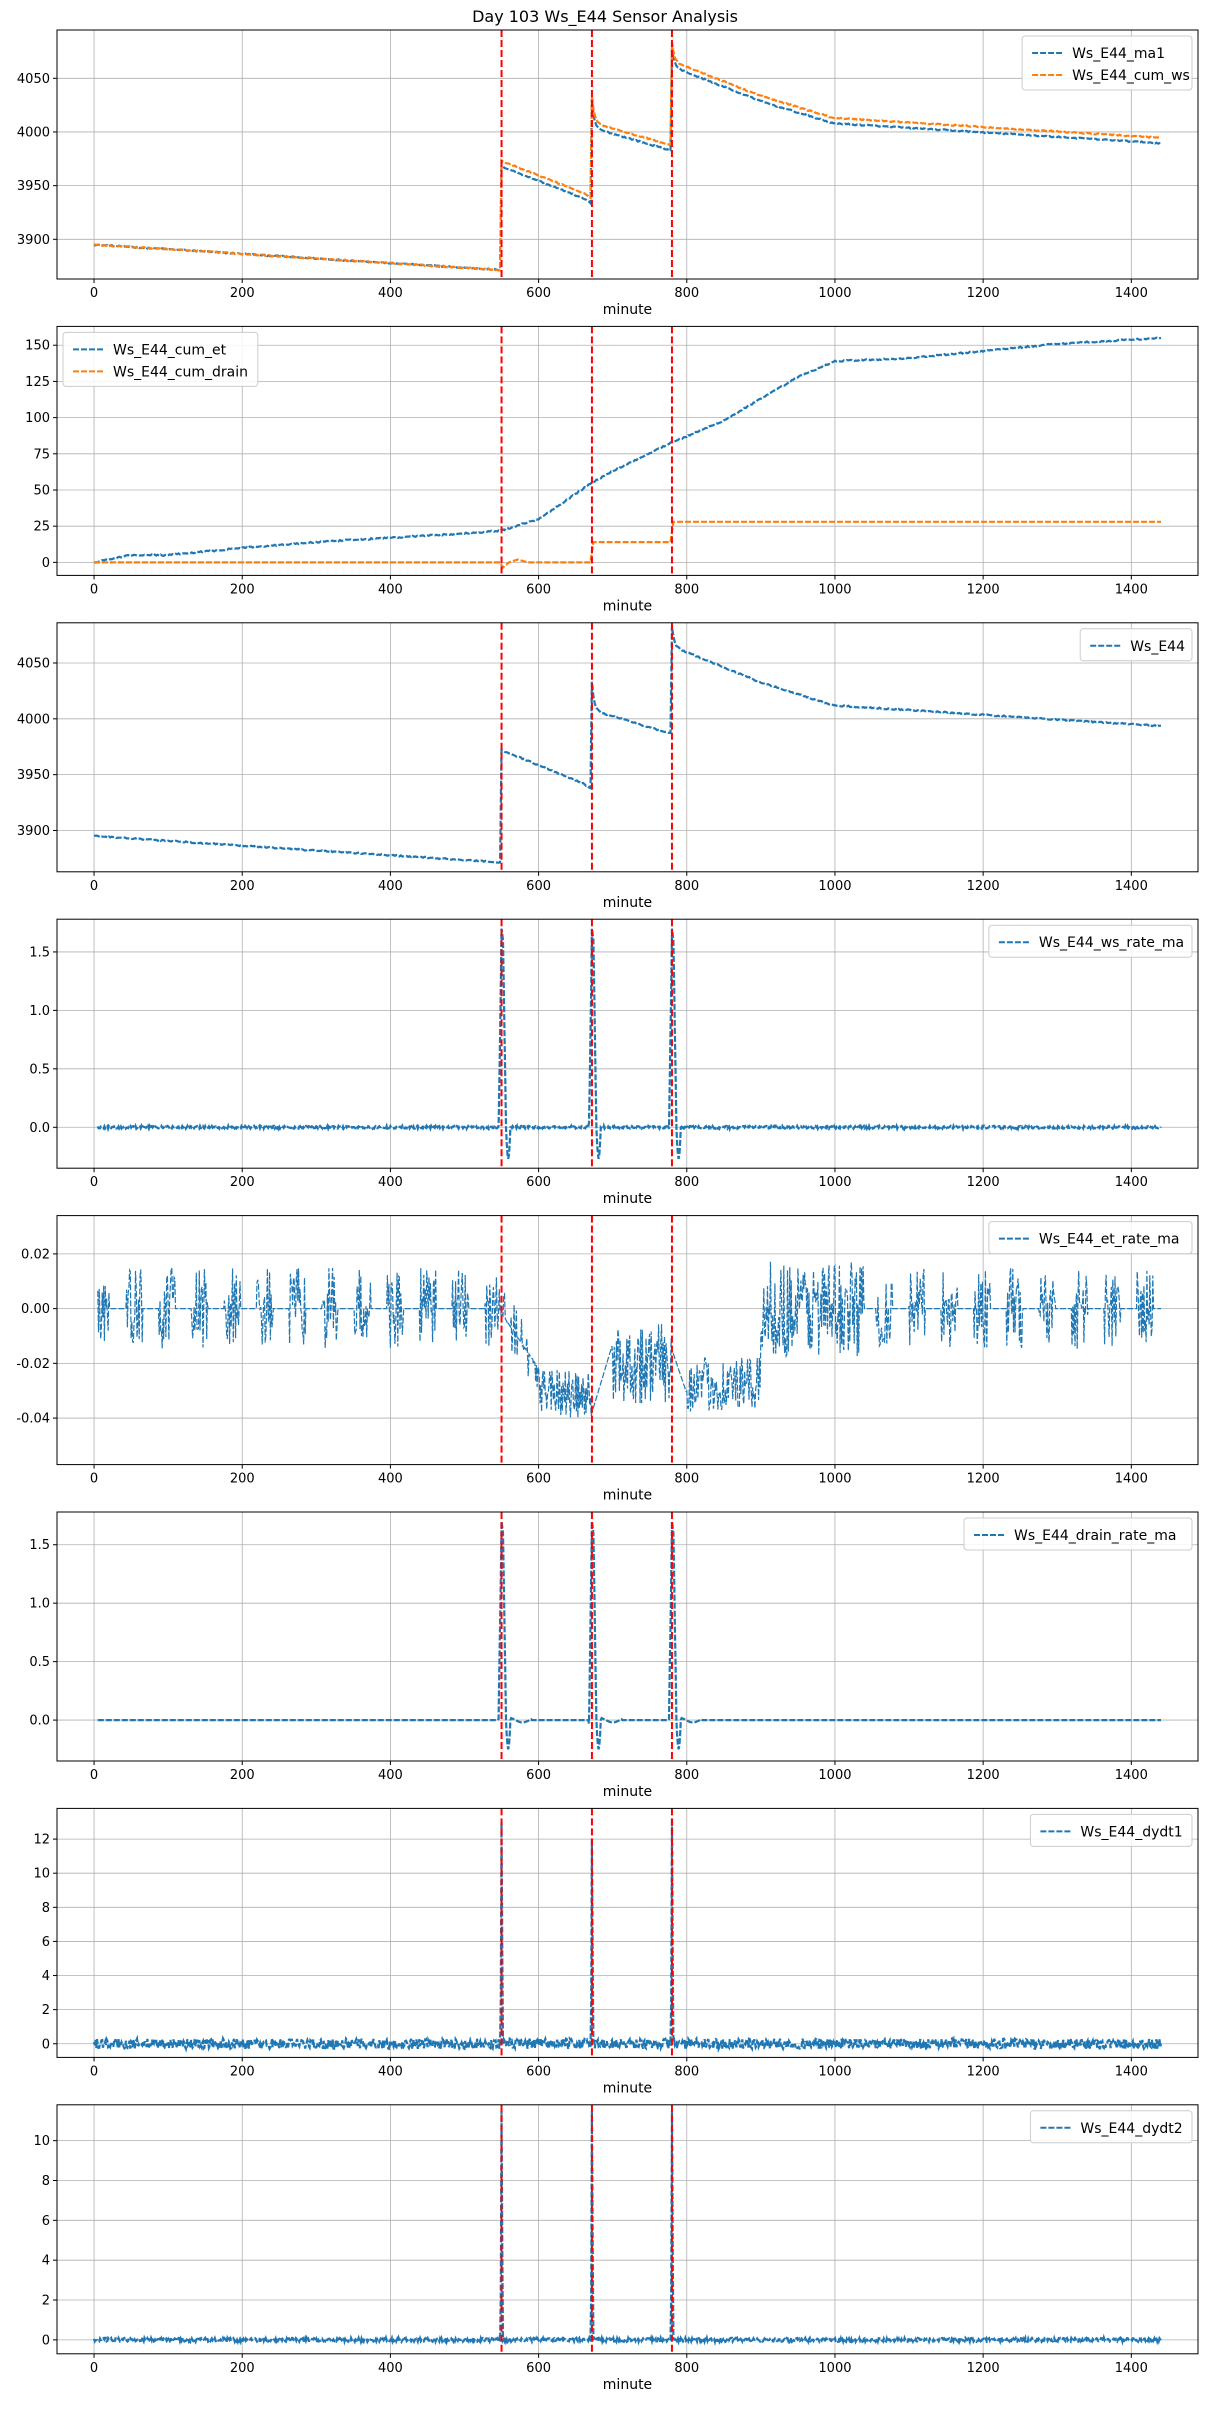 The height and width of the screenshot is (2411, 1211). What do you see at coordinates (33, 663) in the screenshot?
I see `y-tick-label: 4050` at bounding box center [33, 663].